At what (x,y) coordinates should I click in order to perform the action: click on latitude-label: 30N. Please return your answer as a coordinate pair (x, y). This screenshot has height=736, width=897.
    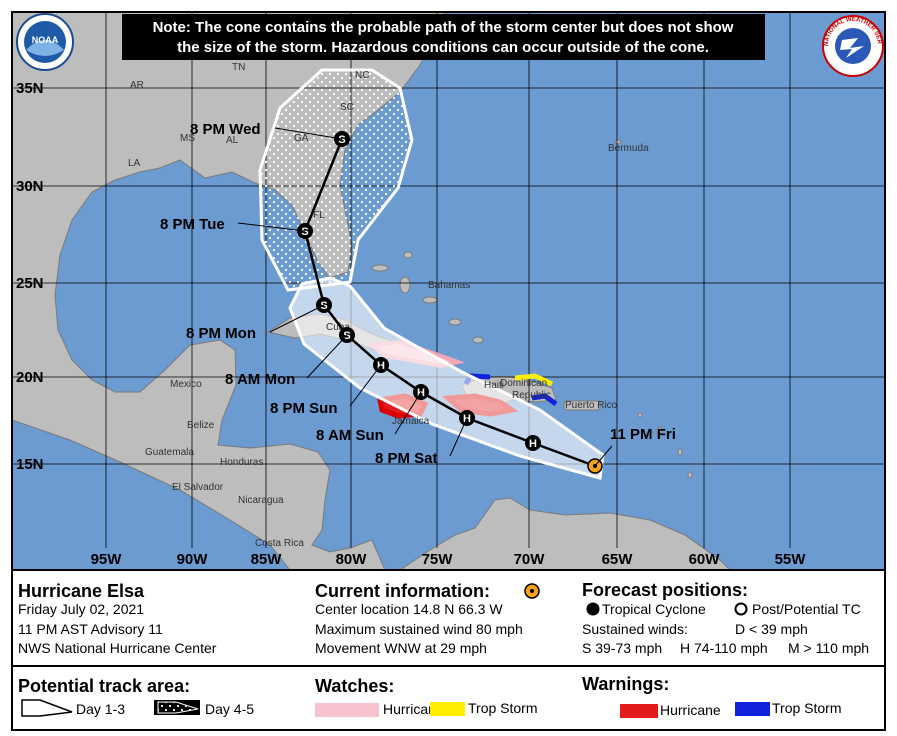
    Looking at the image, I should click on (30, 186).